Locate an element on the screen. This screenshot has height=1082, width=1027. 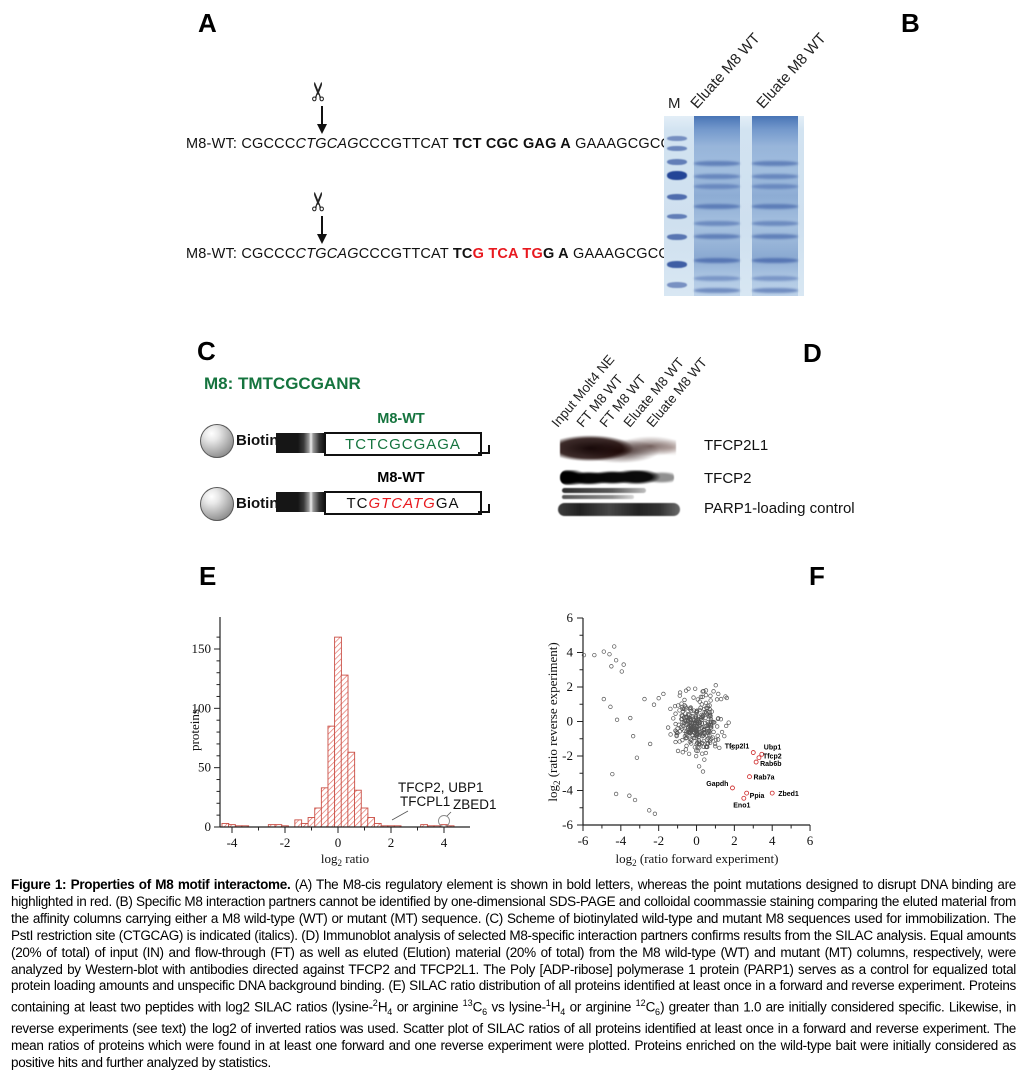
scatter-label: Gapdh is located at coordinates (717, 784).